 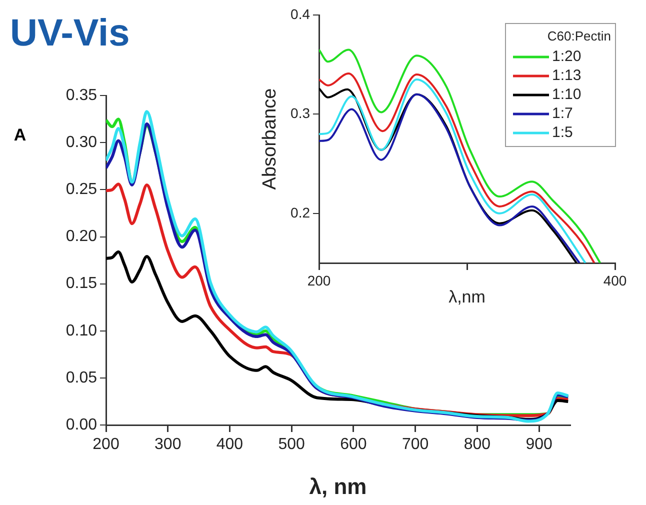 What do you see at coordinates (82, 237) in the screenshot?
I see `y-tick-label: 0.20` at bounding box center [82, 237].